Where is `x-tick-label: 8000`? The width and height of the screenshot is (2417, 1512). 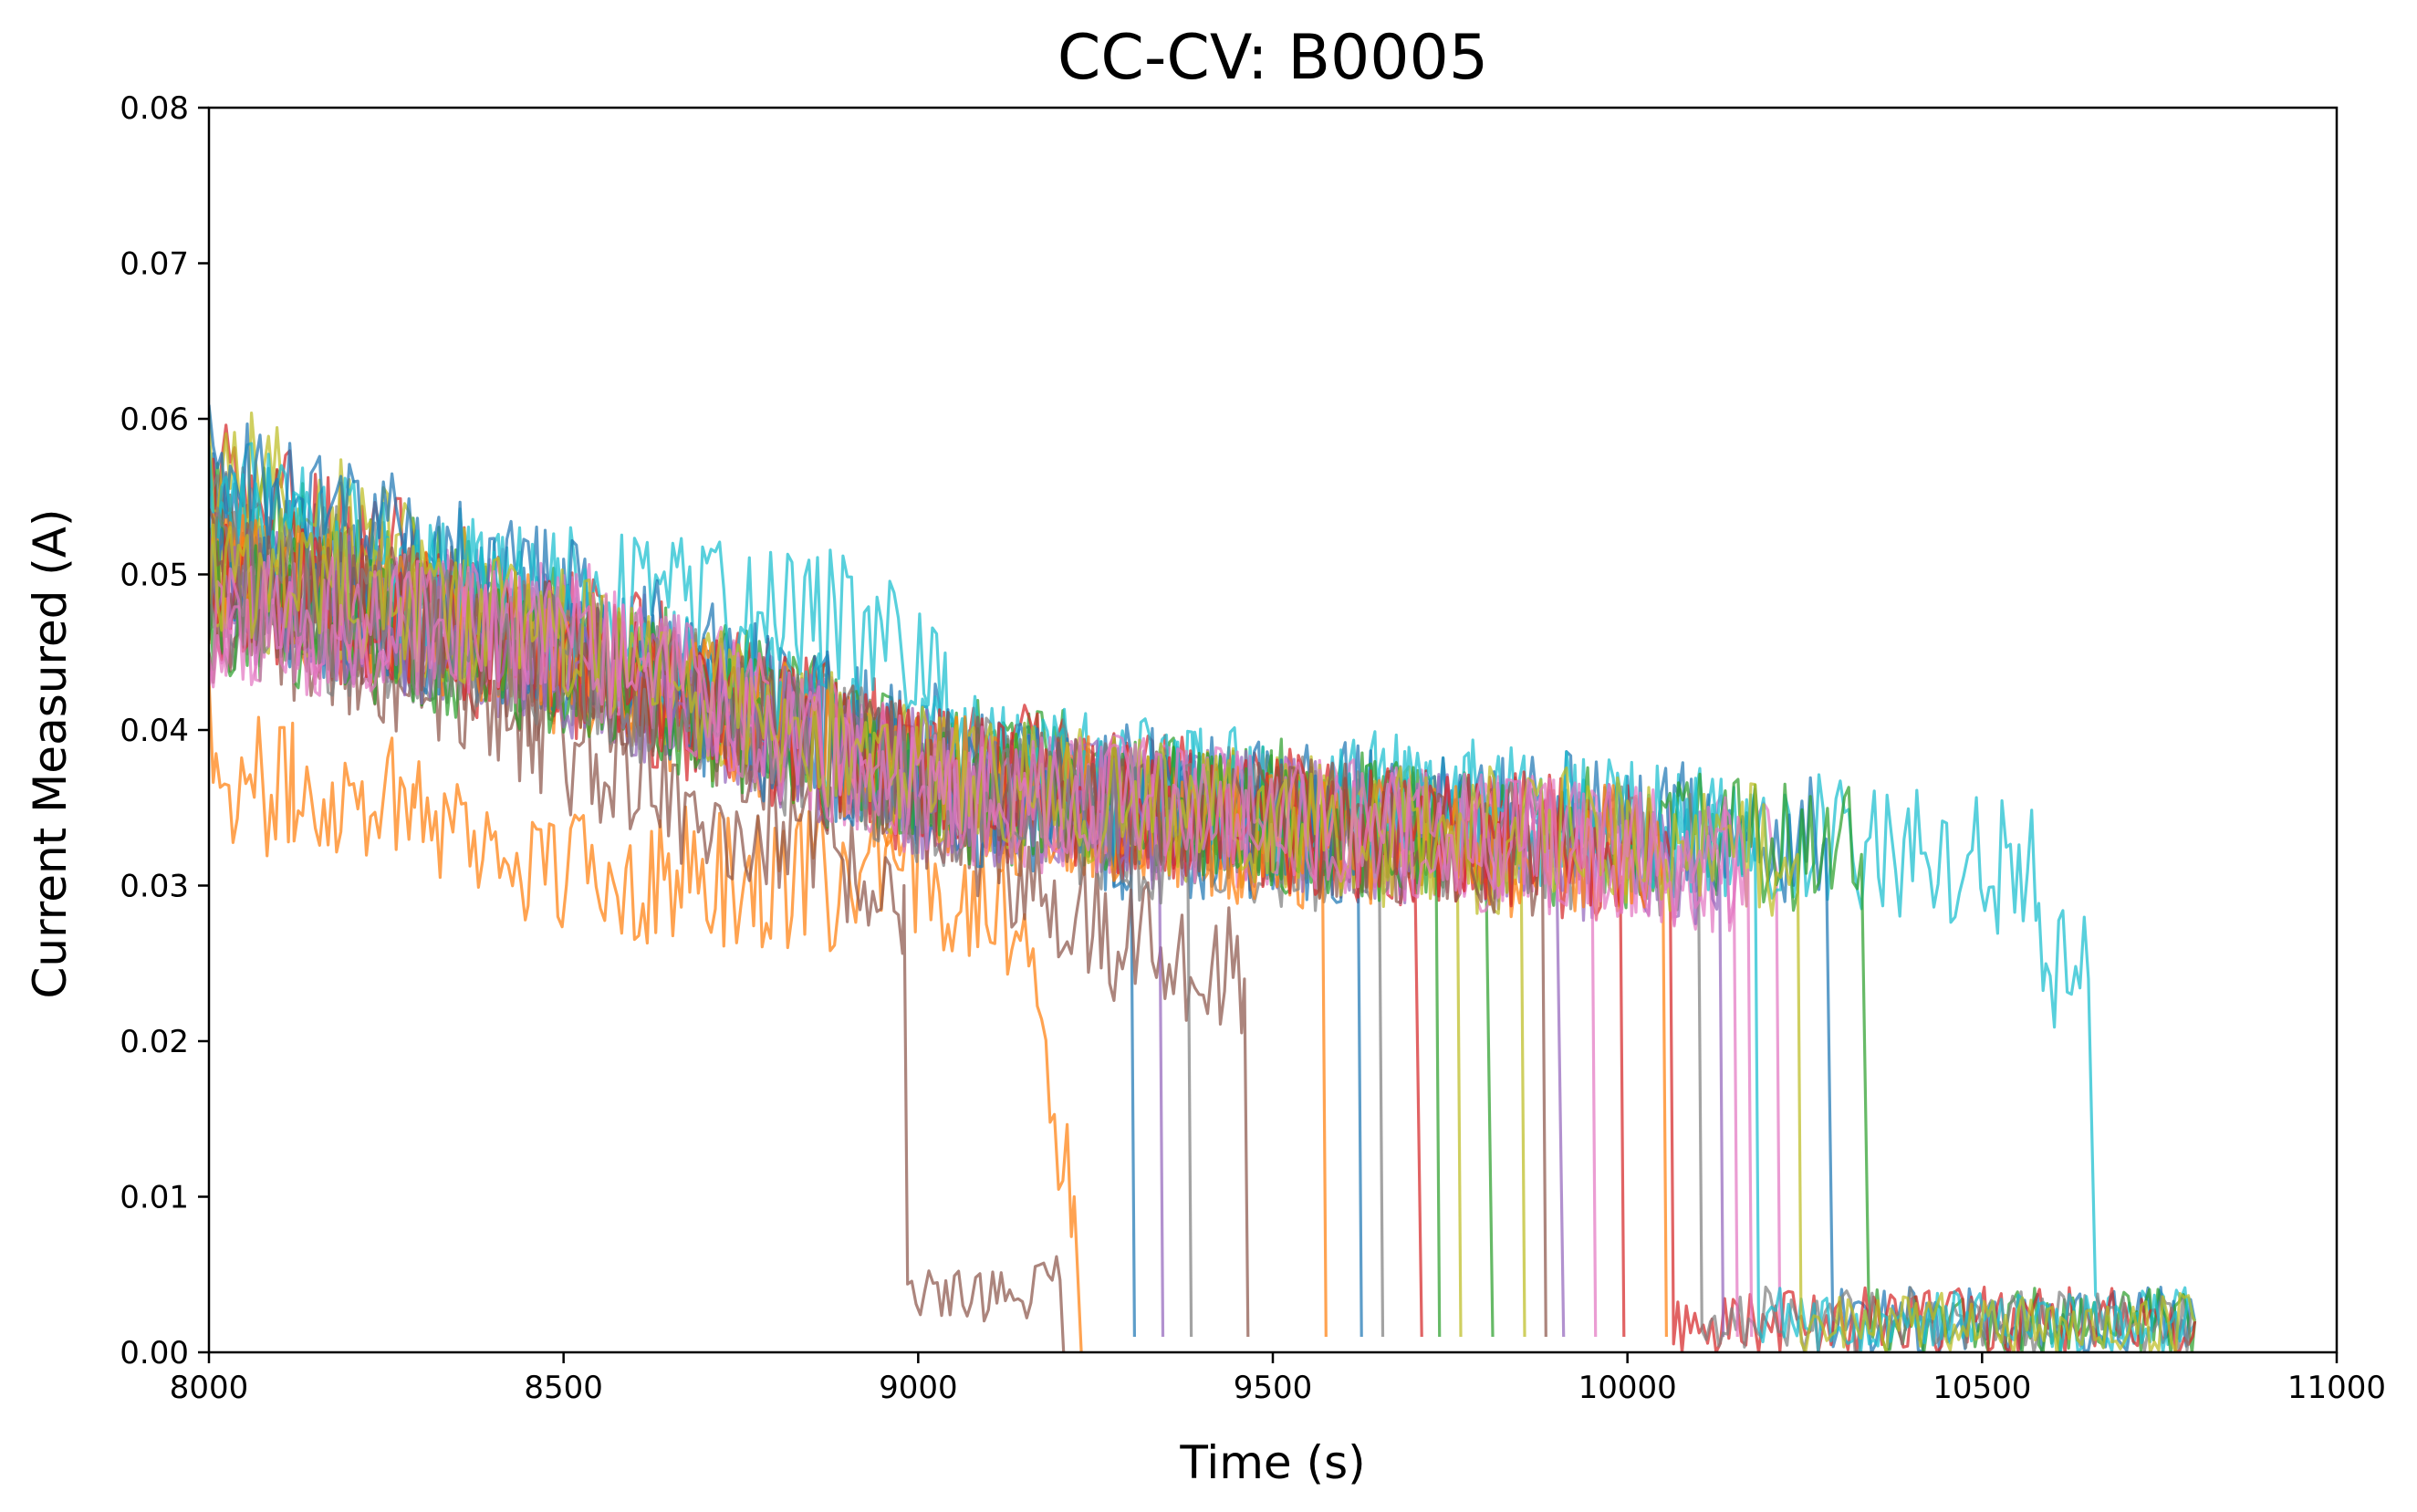
x-tick-label: 8000 is located at coordinates (209, 1388).